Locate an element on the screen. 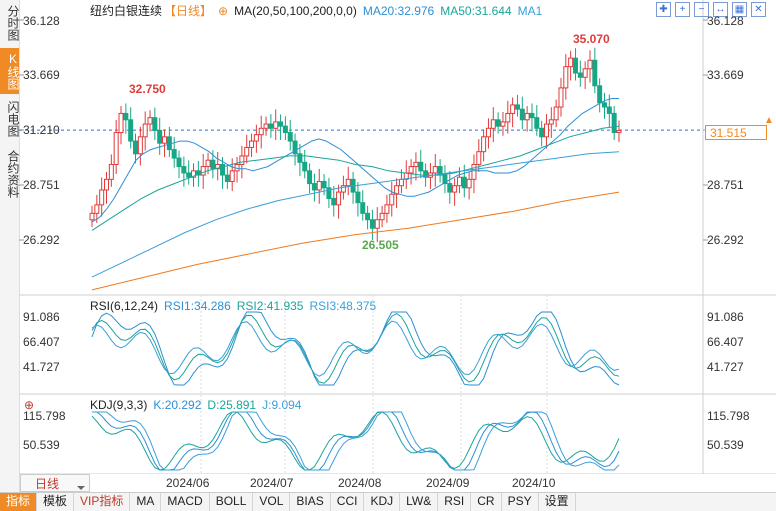 The height and width of the screenshot is (511, 776). indicator-tab: KDJ is located at coordinates (382, 502).